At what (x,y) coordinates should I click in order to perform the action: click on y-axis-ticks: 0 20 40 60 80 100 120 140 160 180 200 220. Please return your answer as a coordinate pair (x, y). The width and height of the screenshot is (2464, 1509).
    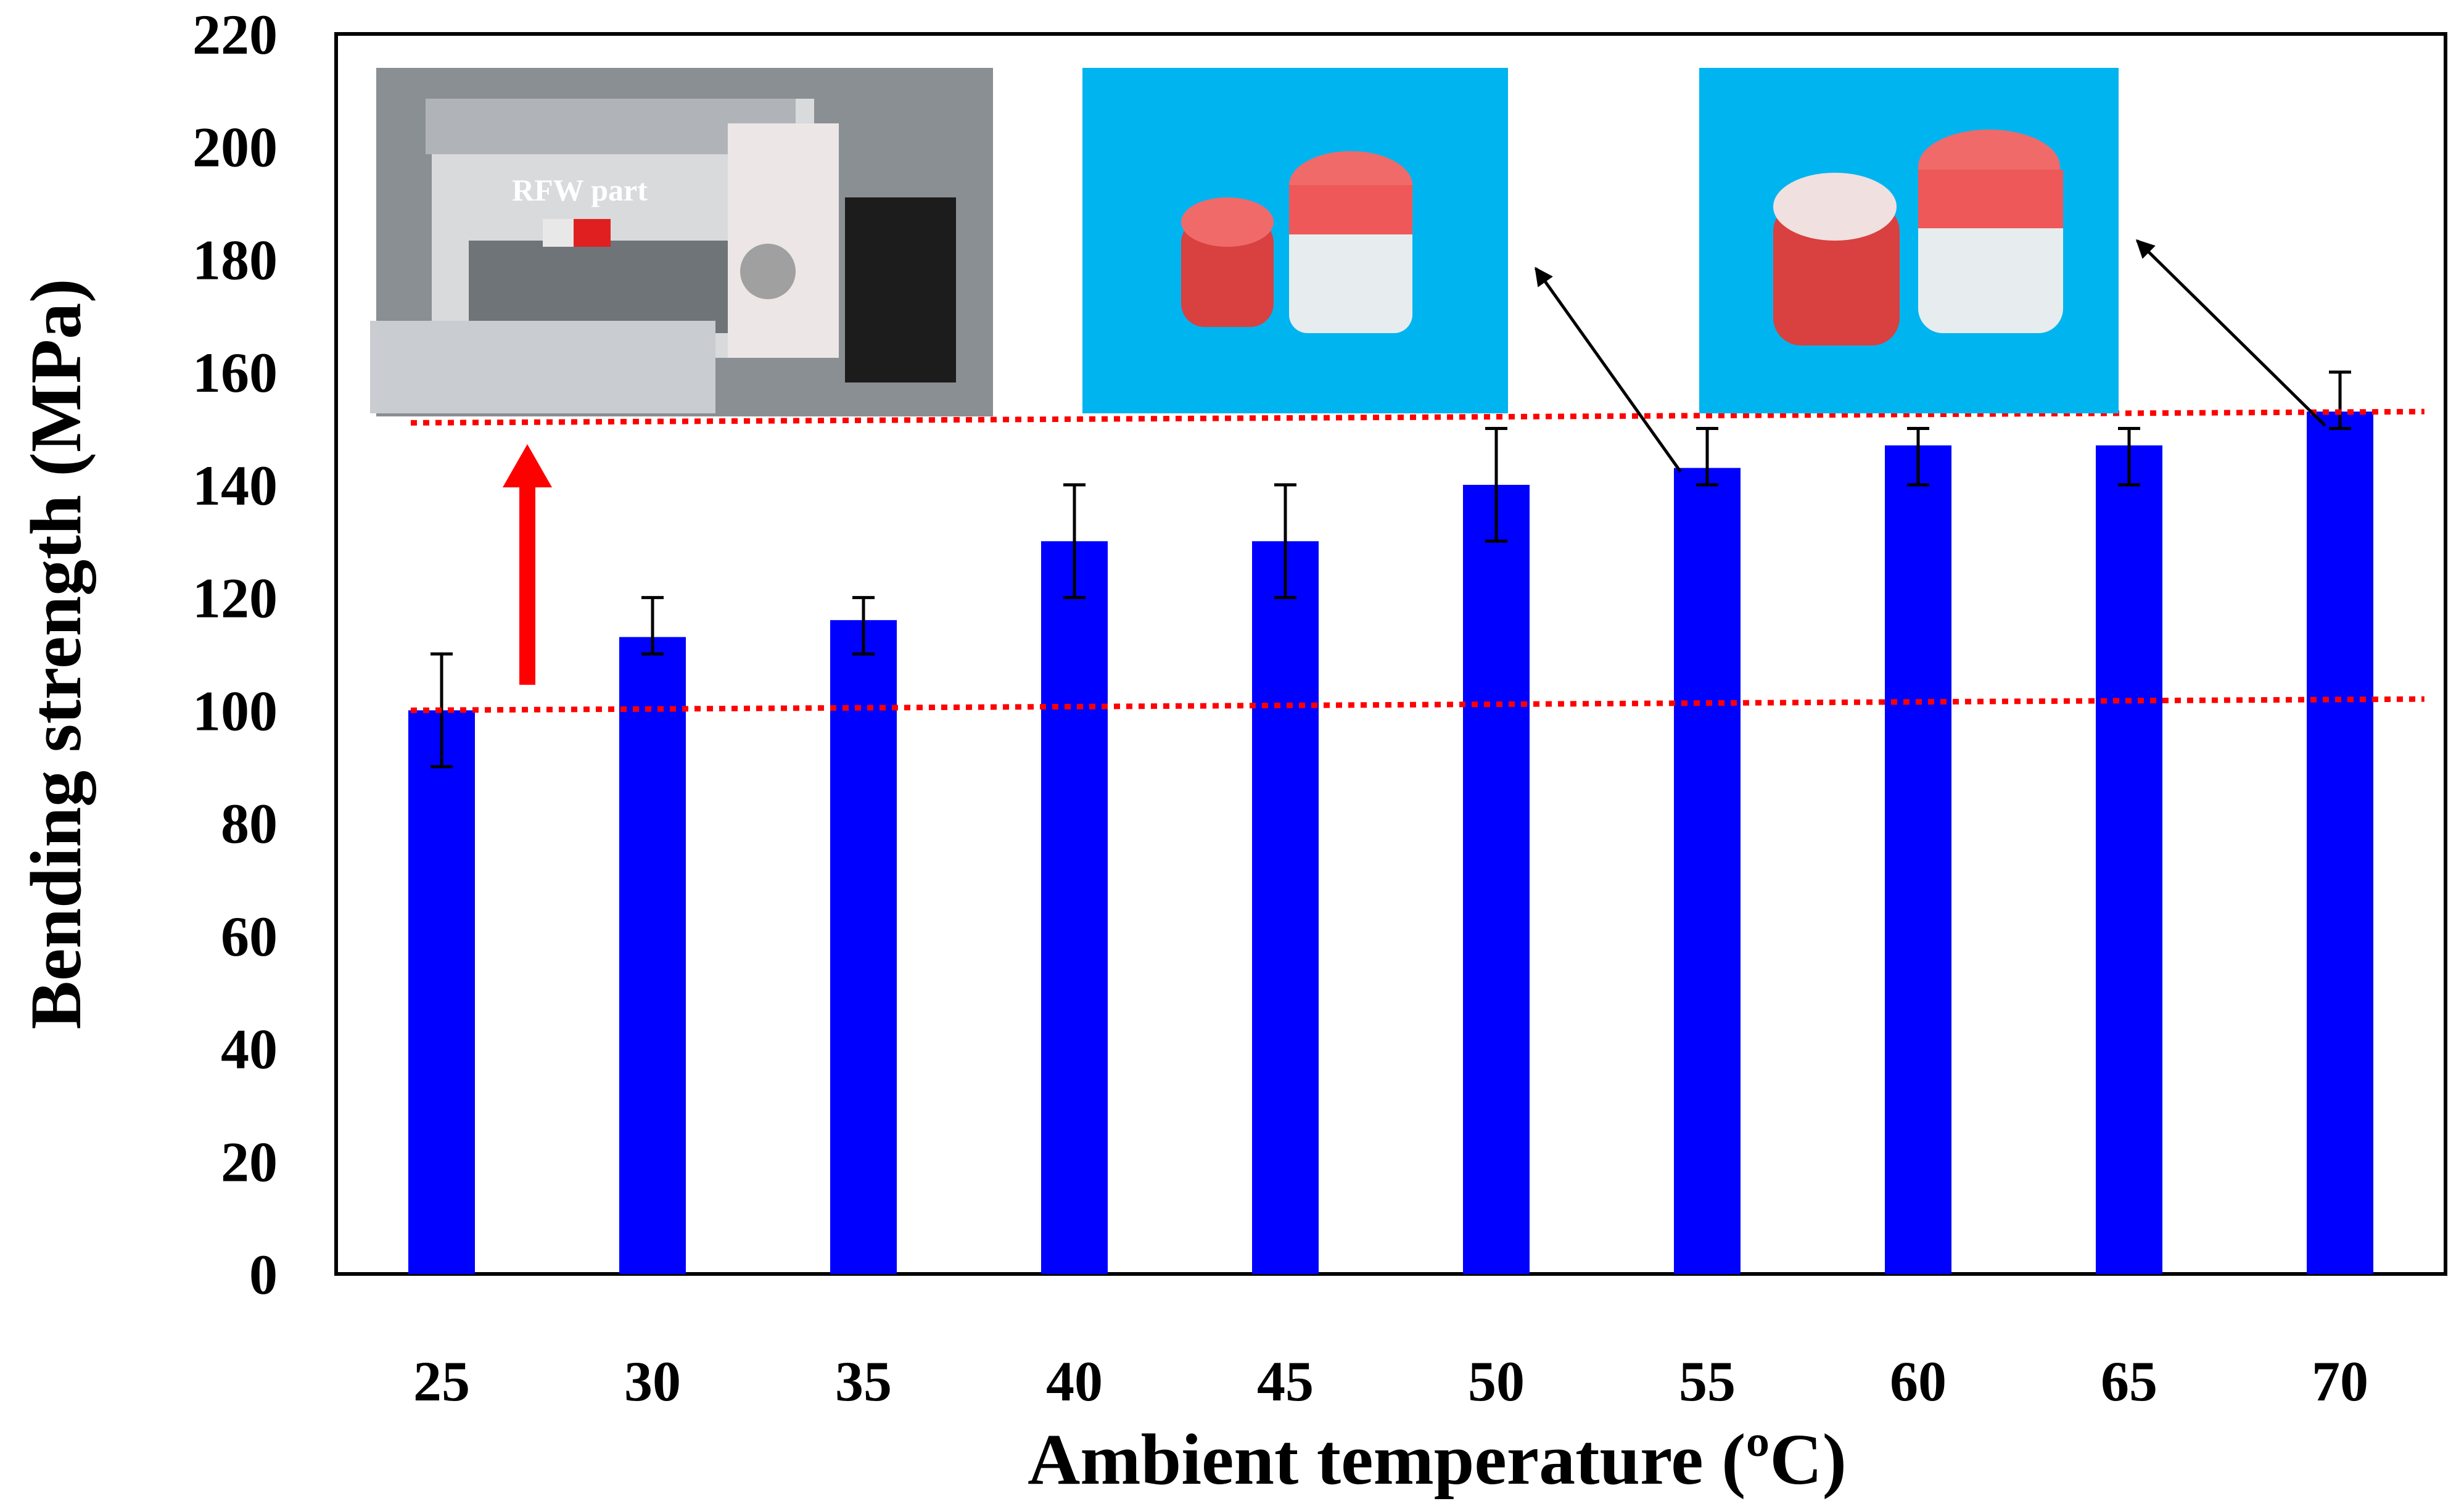
    Looking at the image, I should click on (235, 655).